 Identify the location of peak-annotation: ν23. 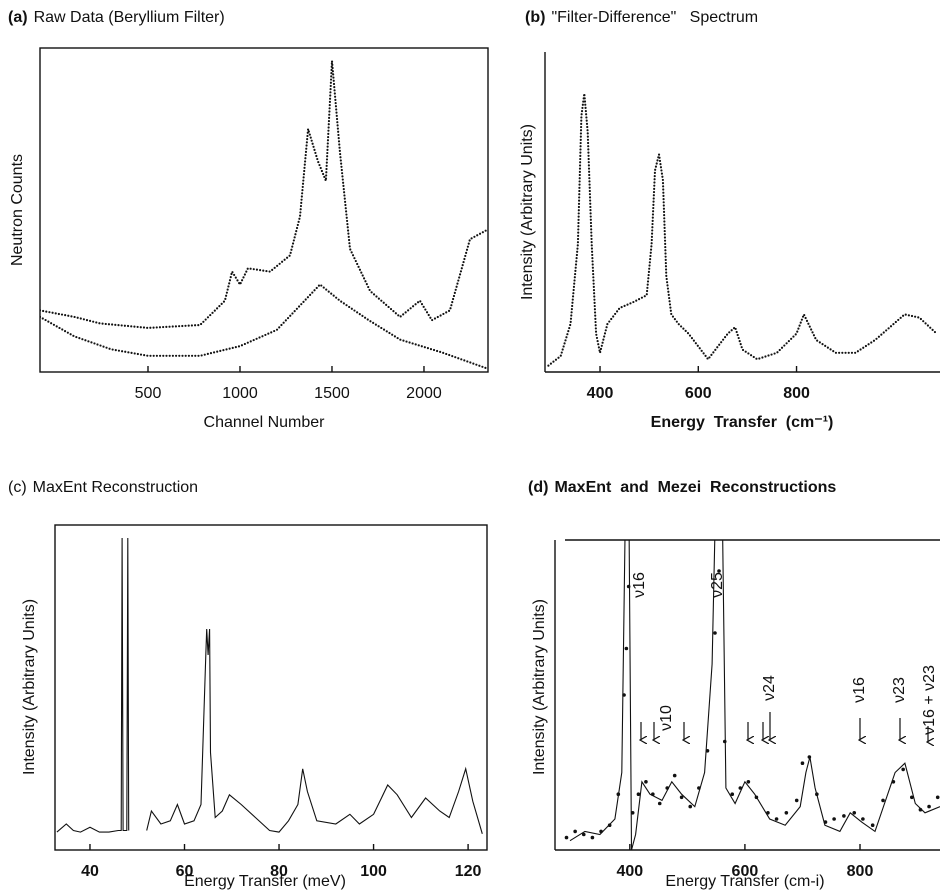
(899, 690).